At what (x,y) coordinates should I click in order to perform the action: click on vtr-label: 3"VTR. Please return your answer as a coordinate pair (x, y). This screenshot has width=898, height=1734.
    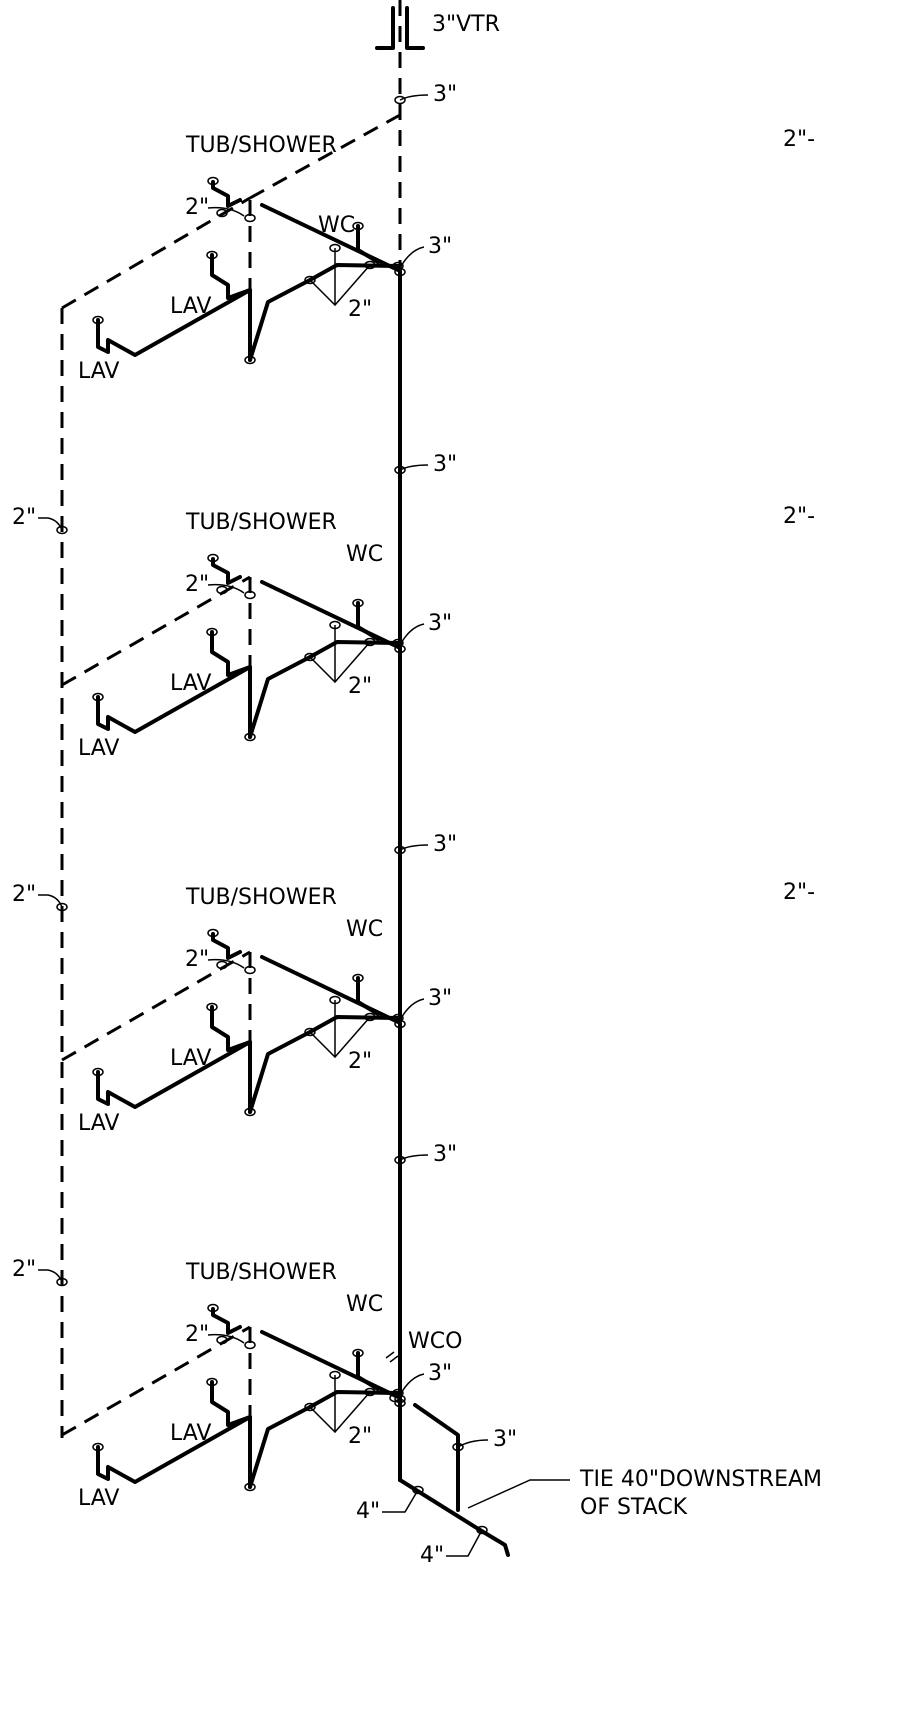
    Looking at the image, I should click on (466, 24).